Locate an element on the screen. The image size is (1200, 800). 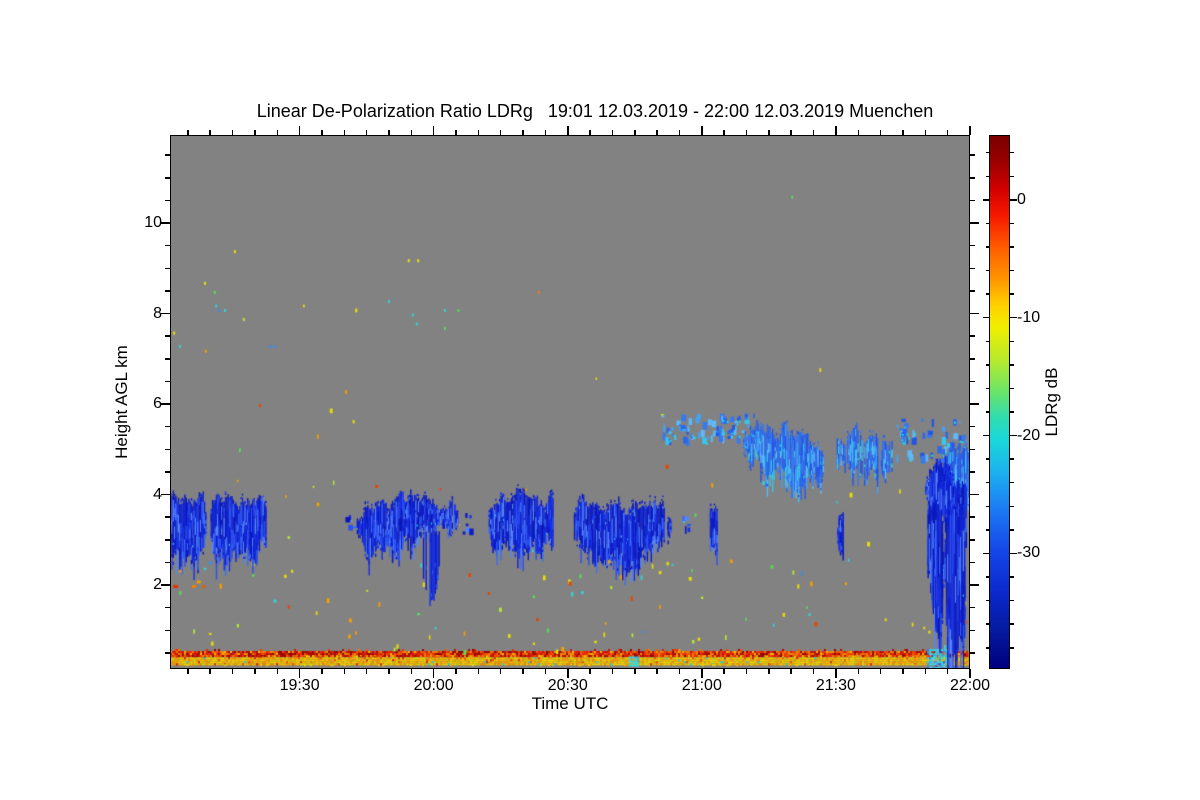
colorbar-tick-label: -20 is located at coordinates (1029, 435).